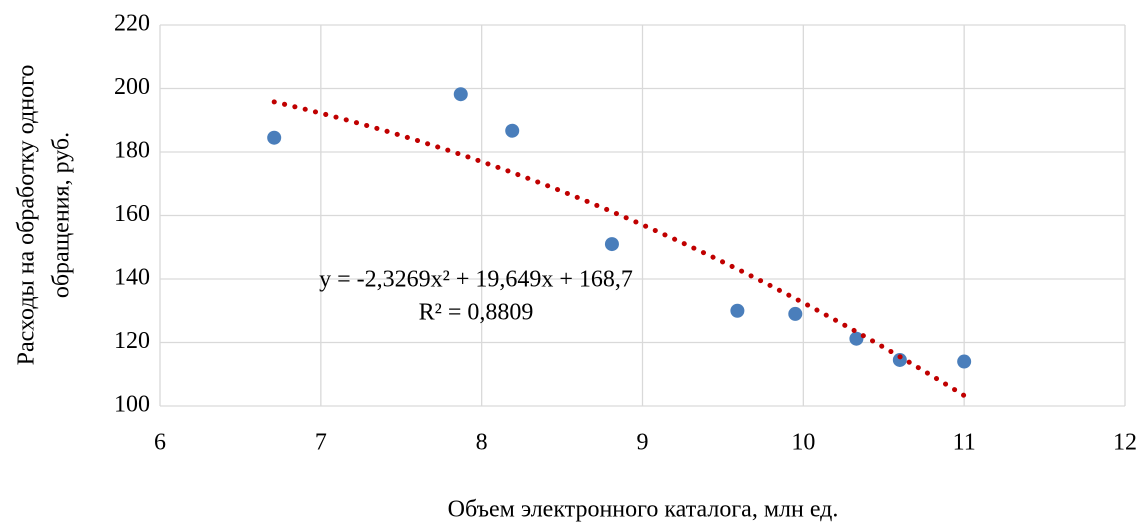  Describe the element at coordinates (132, 341) in the screenshot. I see `y-tick-label: 120` at that location.